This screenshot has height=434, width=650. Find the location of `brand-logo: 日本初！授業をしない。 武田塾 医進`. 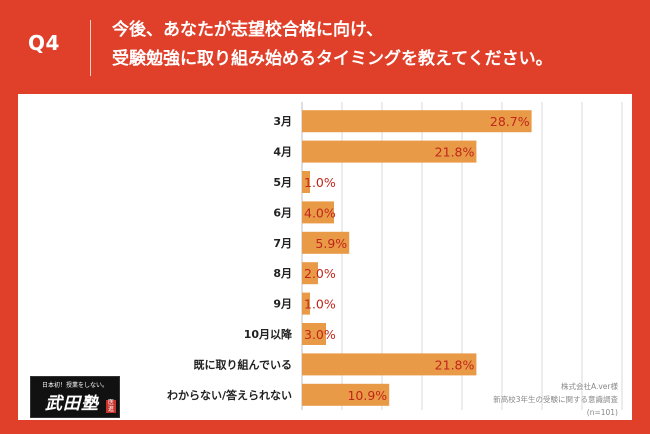

brand-logo: 日本初！授業をしない。 武田塾 医進 is located at coordinates (75, 397).